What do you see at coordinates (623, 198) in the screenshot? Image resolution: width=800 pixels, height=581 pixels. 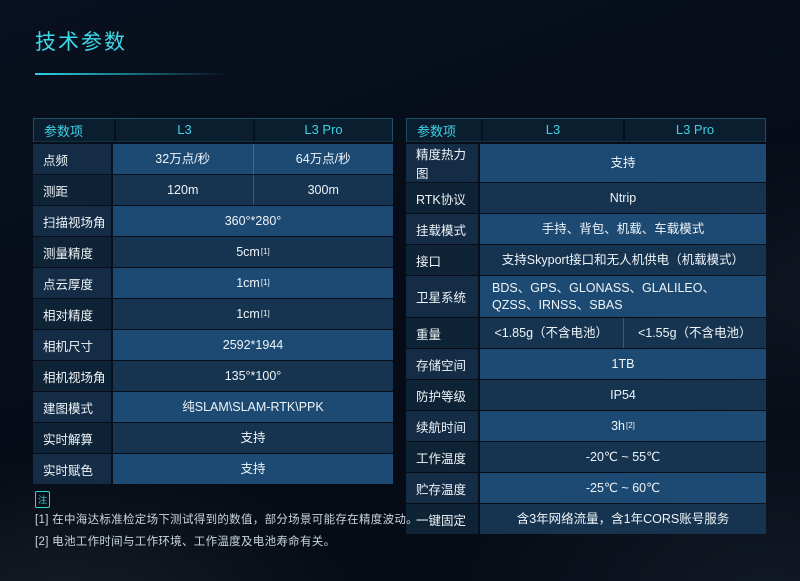 I see `row-value: Ntrip` at bounding box center [623, 198].